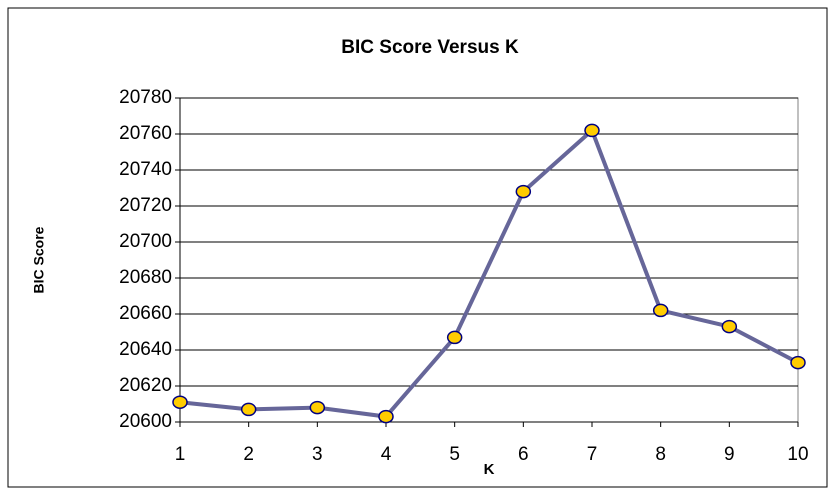 The height and width of the screenshot is (495, 835). Describe the element at coordinates (145, 241) in the screenshot. I see `y-tick-label: 20700` at that location.